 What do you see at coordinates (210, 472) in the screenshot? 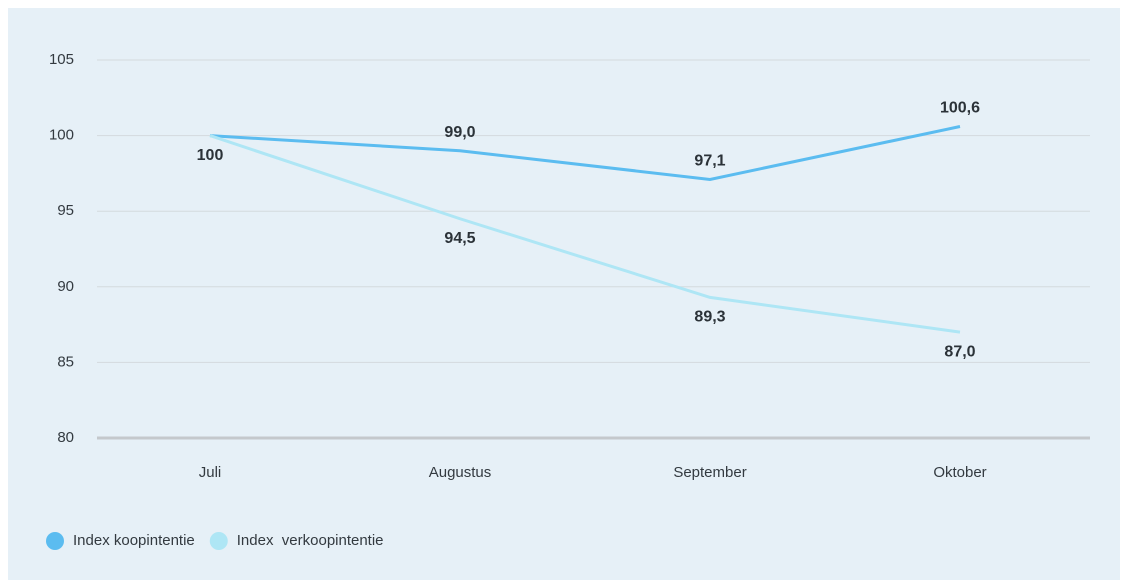
I see `x-tick-label: Juli` at bounding box center [210, 472].